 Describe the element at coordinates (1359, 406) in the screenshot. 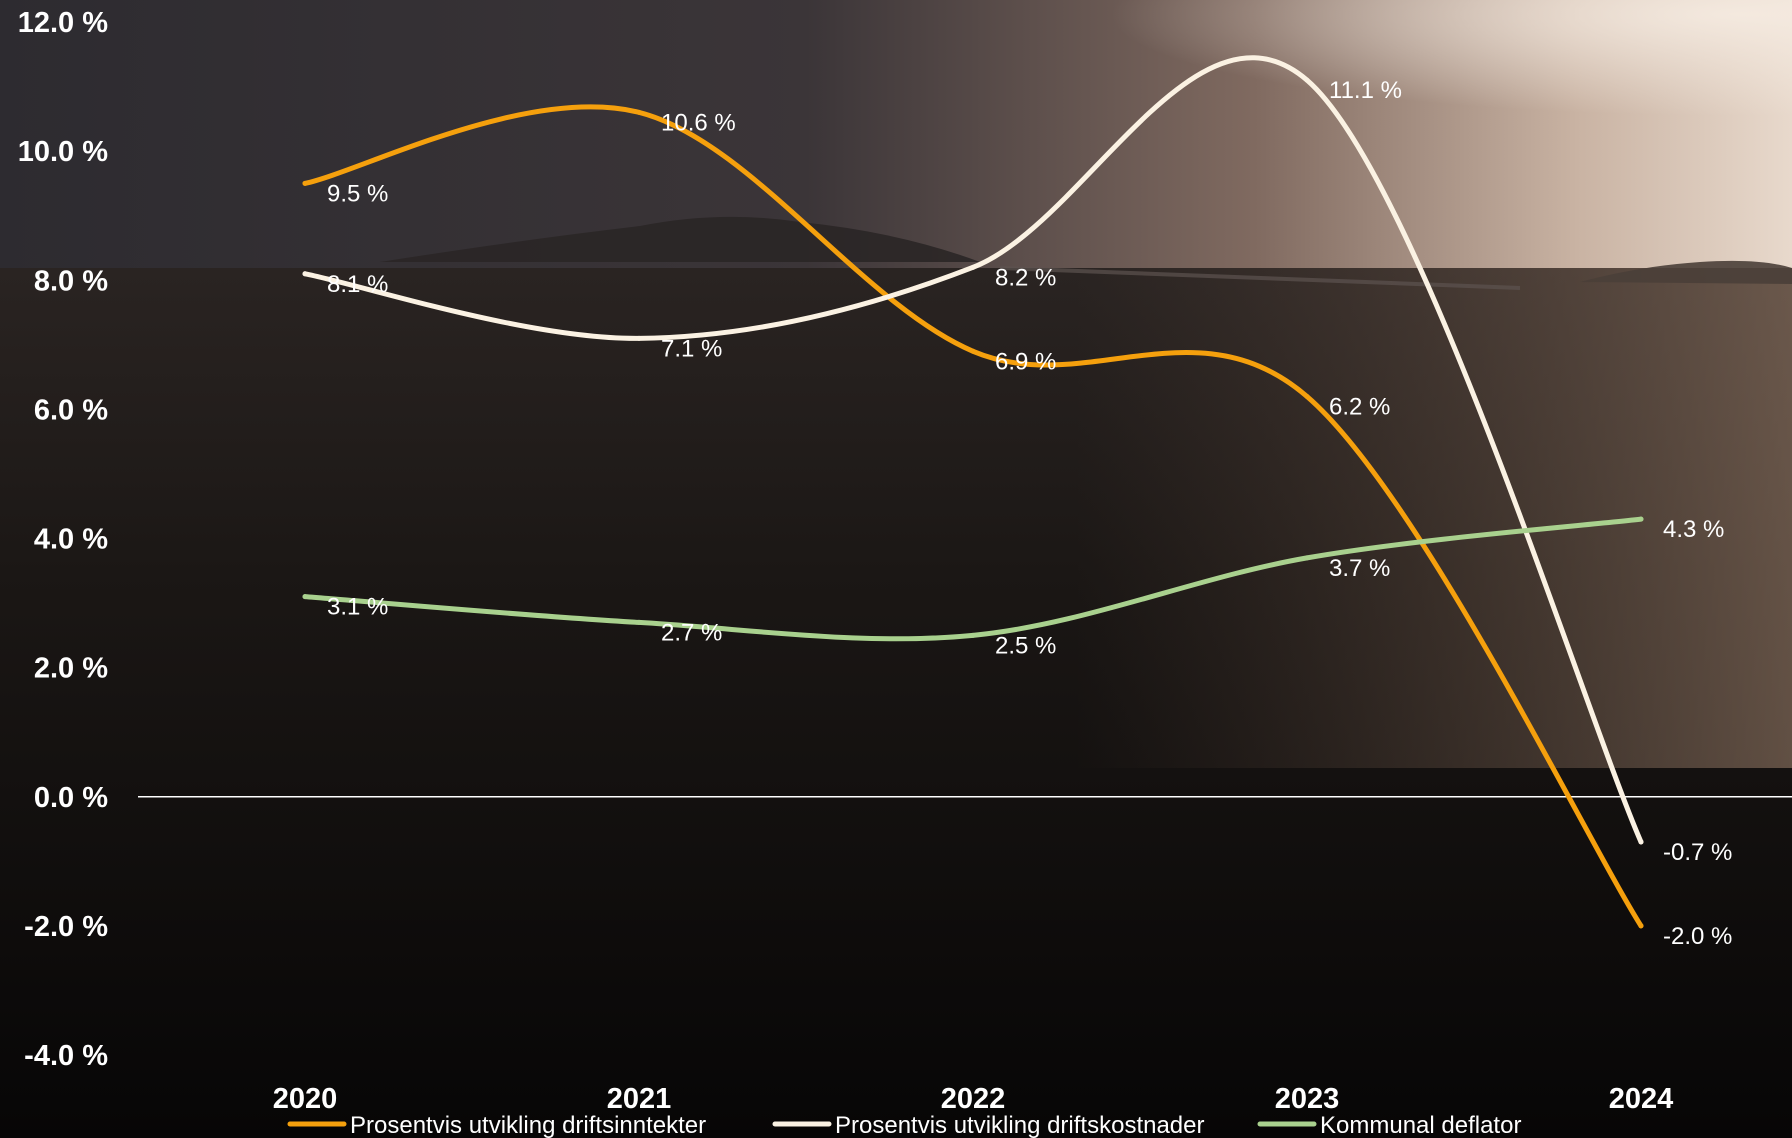

I see `data-label-driftsinntekter: 6.2 %` at that location.